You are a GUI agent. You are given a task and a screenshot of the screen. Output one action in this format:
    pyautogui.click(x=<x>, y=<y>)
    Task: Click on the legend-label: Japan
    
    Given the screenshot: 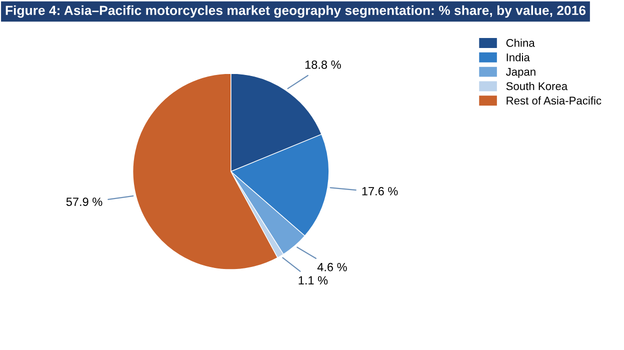 What is the action you would take?
    pyautogui.click(x=521, y=73)
    